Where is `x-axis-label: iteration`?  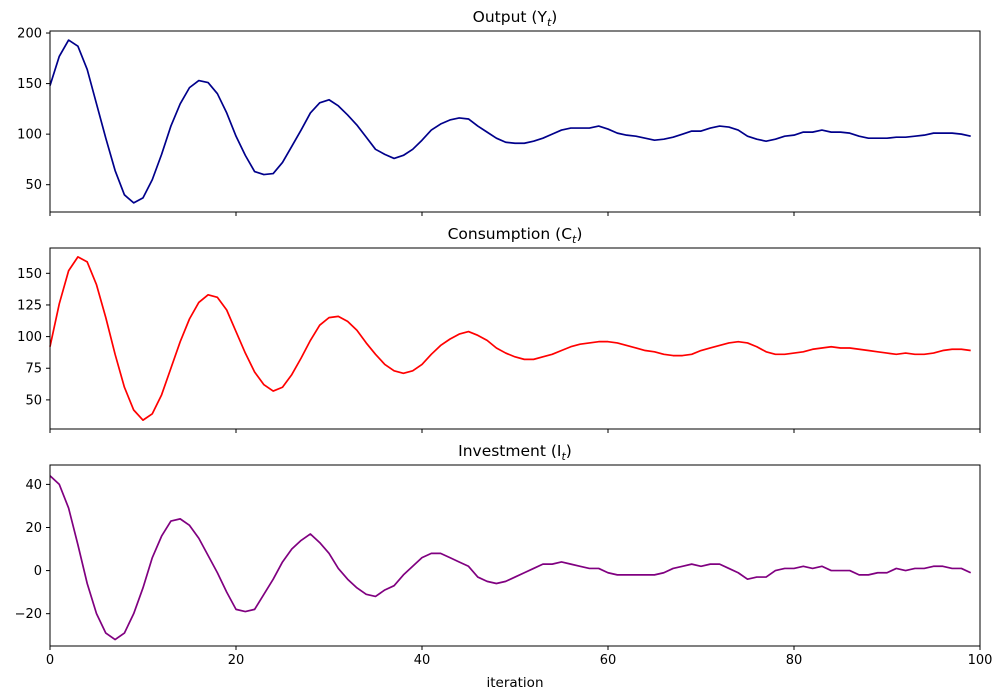
x-axis-label: iteration is located at coordinates (514, 683).